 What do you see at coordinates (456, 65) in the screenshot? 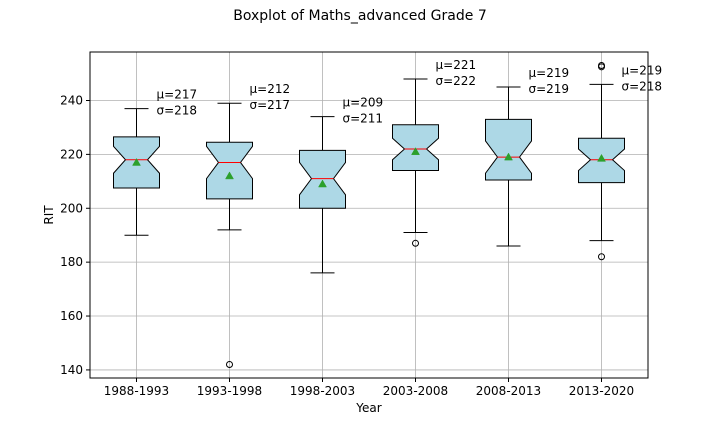
I see `mean-annotation: μ=221` at bounding box center [456, 65].